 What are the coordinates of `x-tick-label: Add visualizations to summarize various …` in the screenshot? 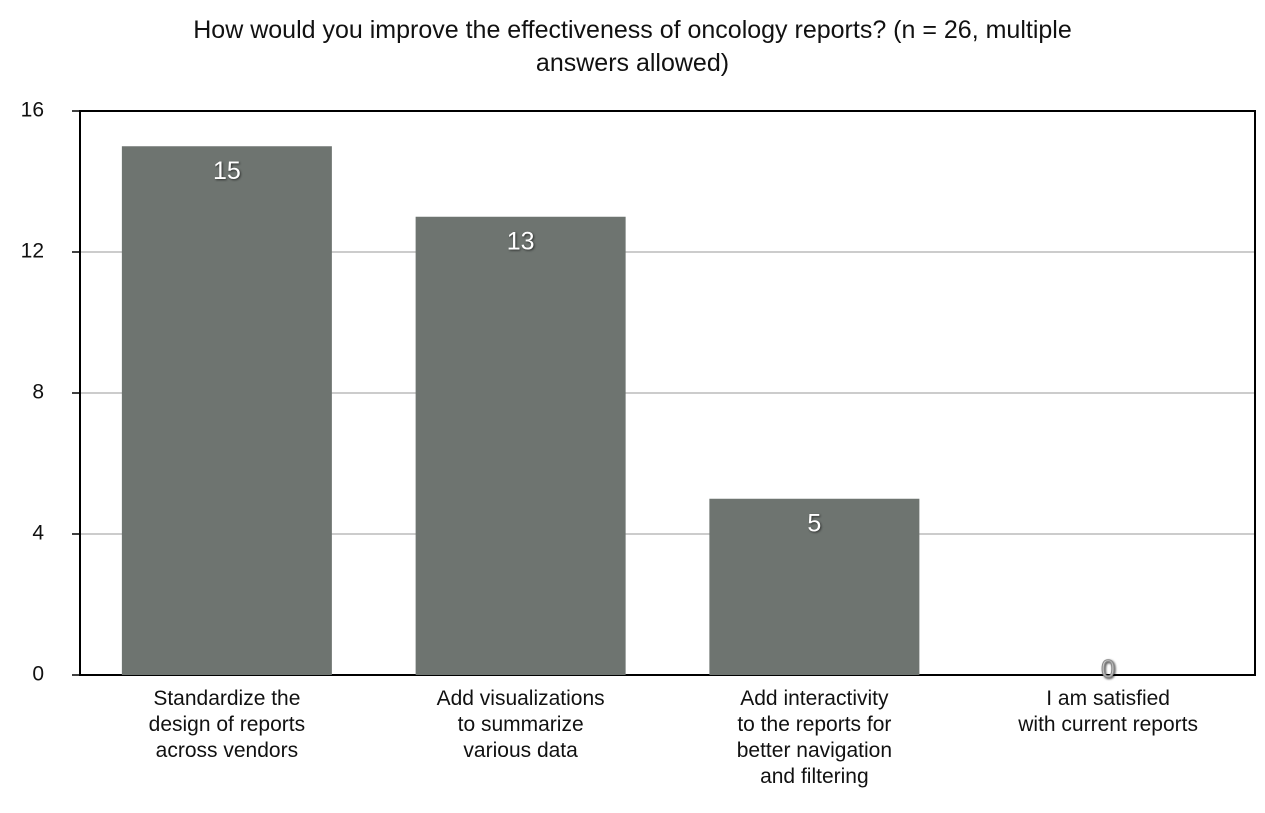 It's located at (520, 724).